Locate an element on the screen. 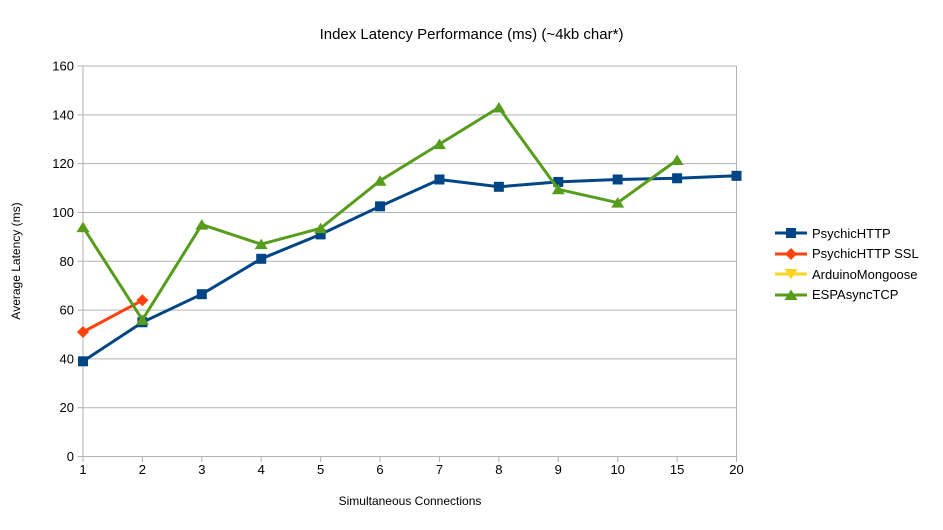 Image resolution: width=943 pixels, height=530 pixels. x-tick-labels: 1 2 3 4 5 6 7 8 9 10 15 20 is located at coordinates (411, 469).